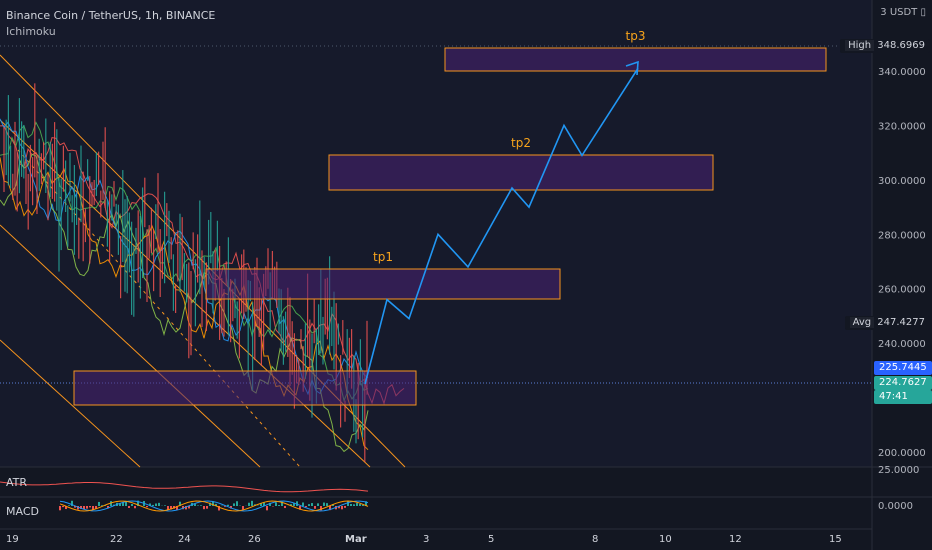  I want to click on price-tick-label: 340.0000, so click(902, 72).